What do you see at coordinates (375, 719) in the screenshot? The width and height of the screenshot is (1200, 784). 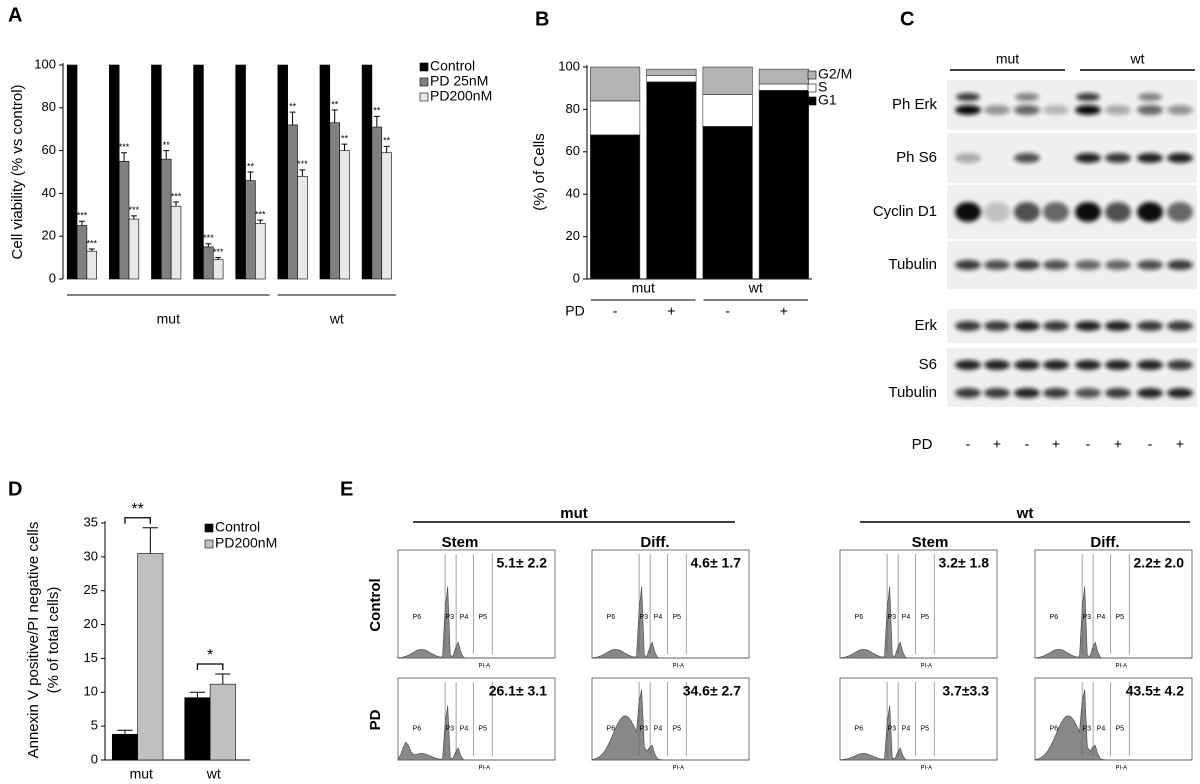 I see `row-label: PD` at bounding box center [375, 719].